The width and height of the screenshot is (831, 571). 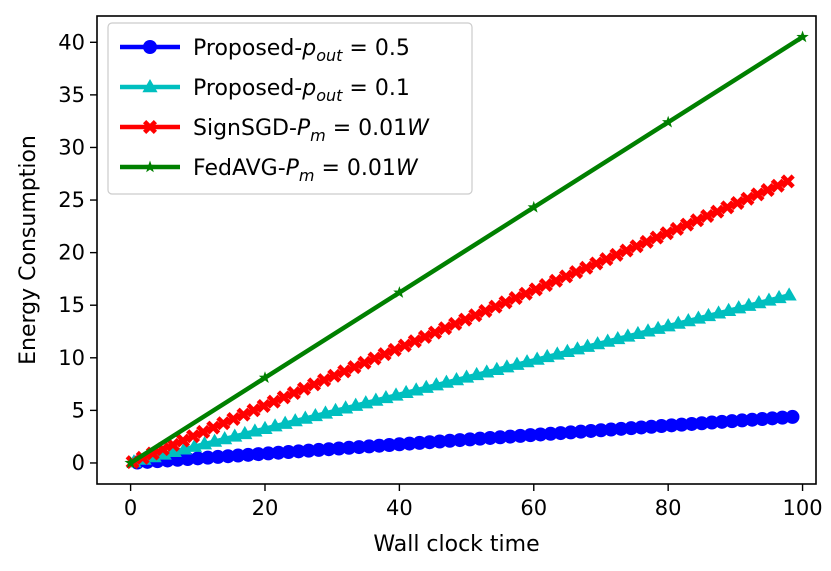 What do you see at coordinates (130, 508) in the screenshot?
I see `x-tick-label: 0` at bounding box center [130, 508].